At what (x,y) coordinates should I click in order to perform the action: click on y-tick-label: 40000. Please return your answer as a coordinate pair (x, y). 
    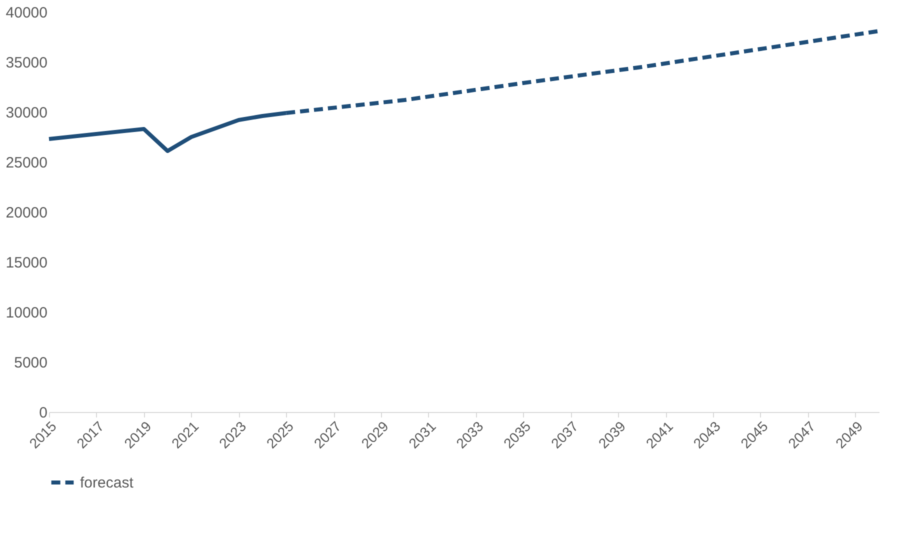
    Looking at the image, I should click on (27, 13).